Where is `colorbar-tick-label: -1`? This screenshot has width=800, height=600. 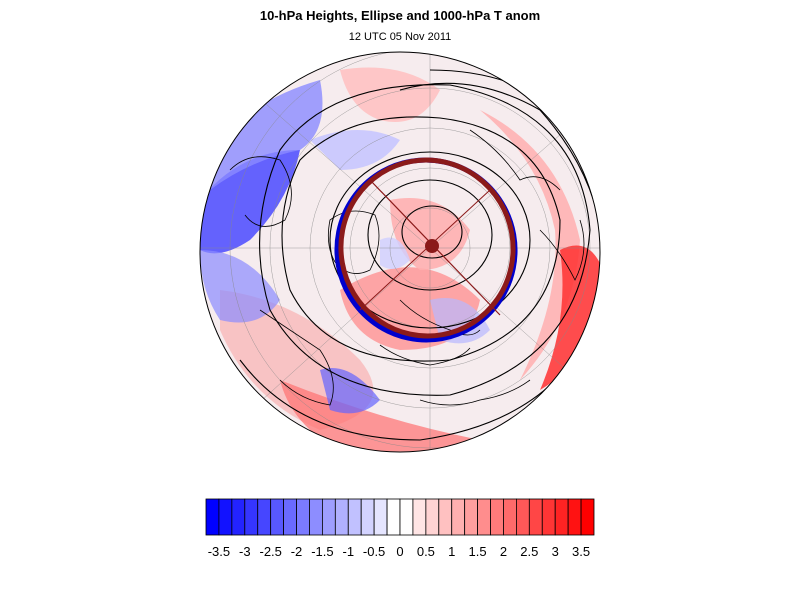
colorbar-tick-label: -1 is located at coordinates (348, 551).